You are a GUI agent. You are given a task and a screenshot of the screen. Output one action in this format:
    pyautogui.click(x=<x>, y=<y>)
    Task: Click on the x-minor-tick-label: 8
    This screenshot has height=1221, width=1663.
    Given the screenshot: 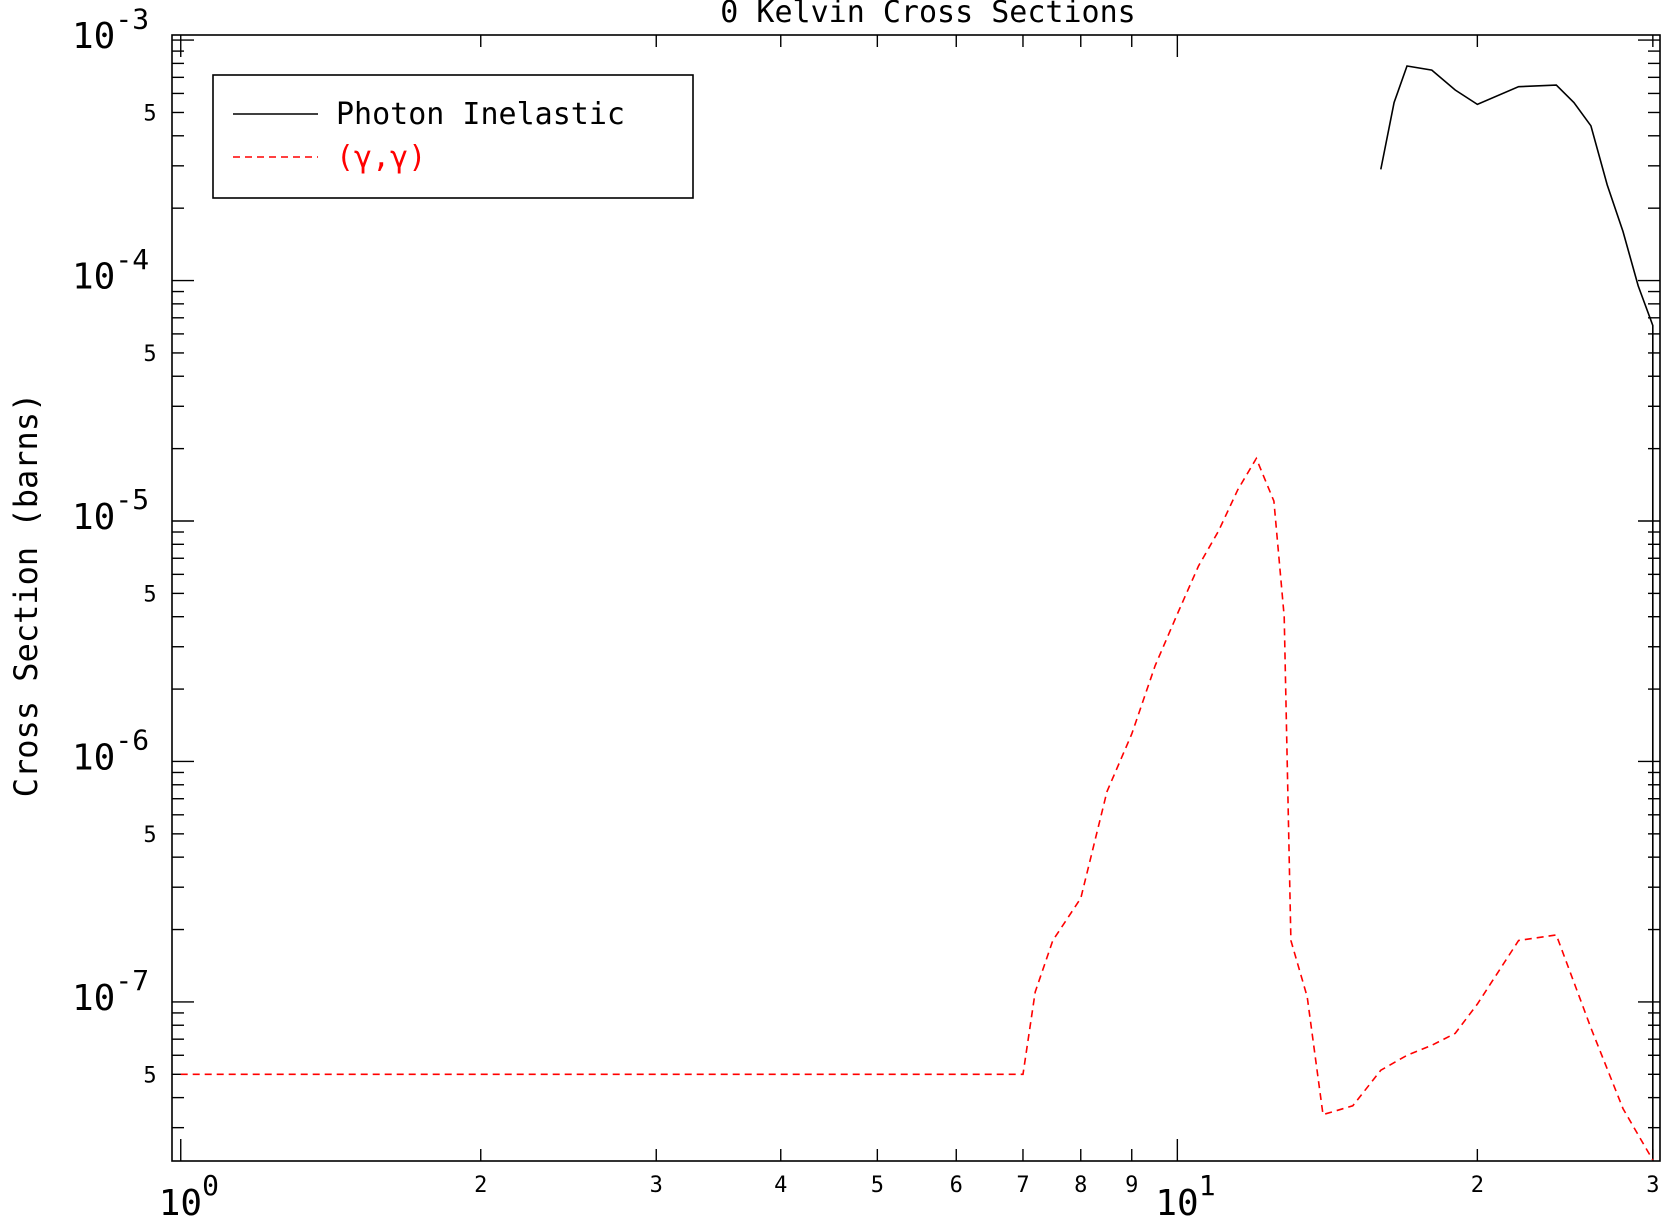 What is the action you would take?
    pyautogui.click(x=1080, y=1185)
    